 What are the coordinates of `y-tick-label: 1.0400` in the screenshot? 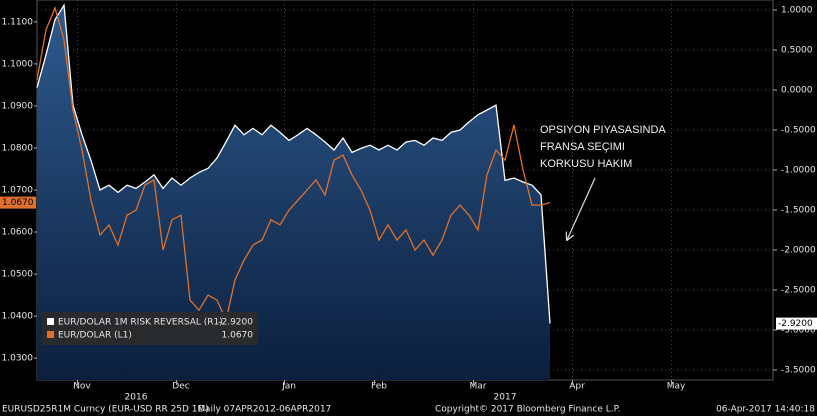 It's located at (18, 317).